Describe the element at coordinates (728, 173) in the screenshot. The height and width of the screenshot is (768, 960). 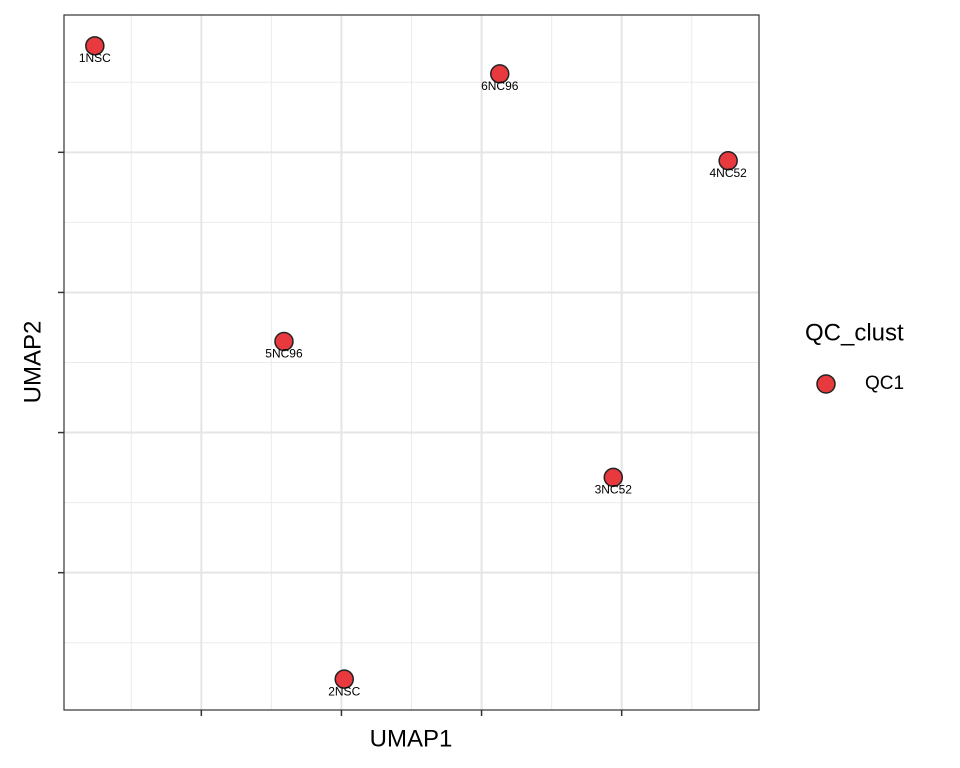
I see `point-label: 4NC52` at that location.